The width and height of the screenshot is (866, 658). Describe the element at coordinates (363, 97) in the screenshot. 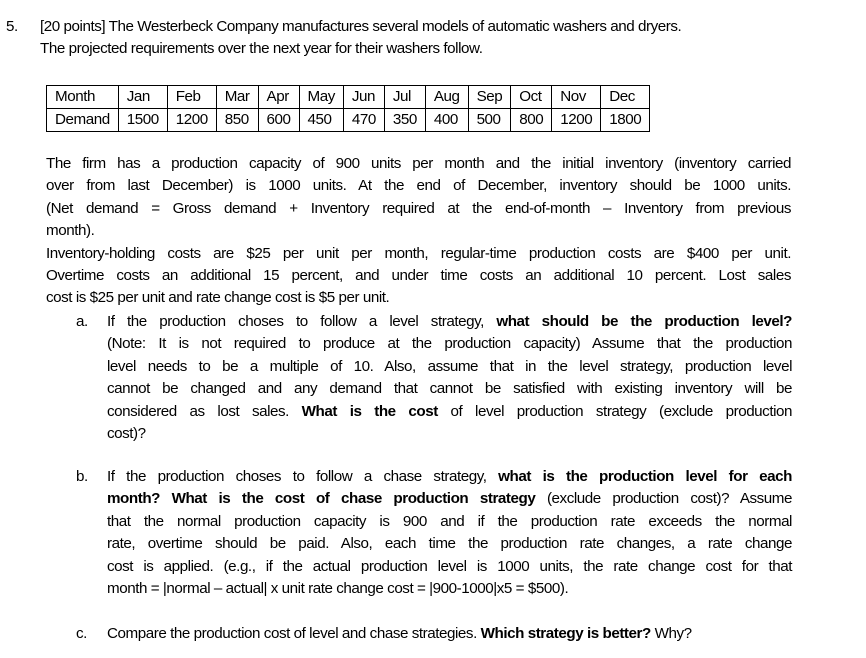

I see `month-cell: Jun` at that location.